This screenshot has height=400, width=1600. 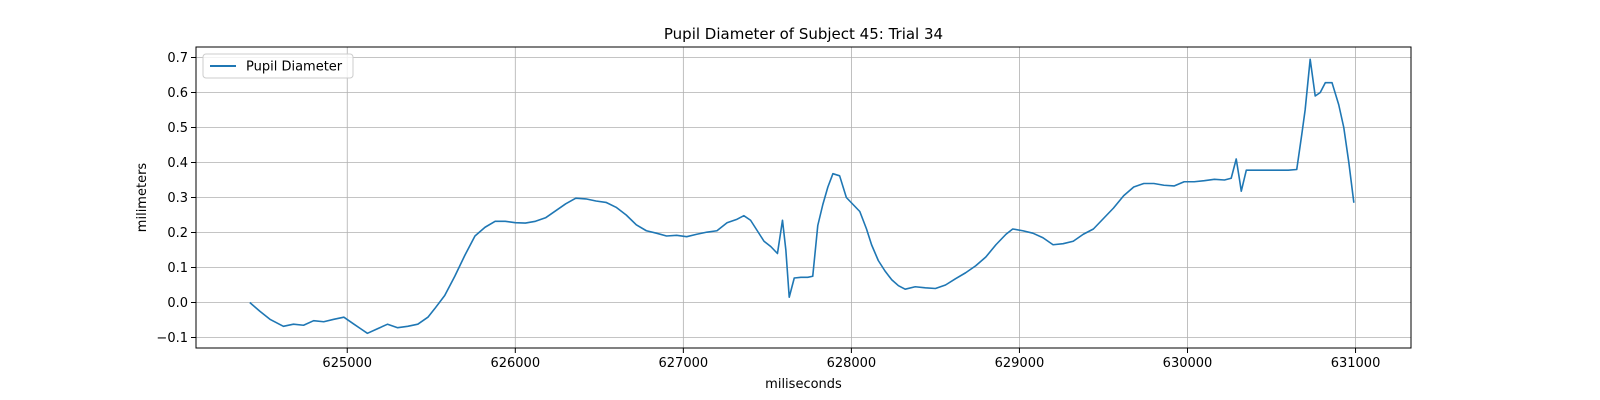 I want to click on chart-title: Pupil Diameter of Subject 45: Trial 34, so click(x=803, y=34).